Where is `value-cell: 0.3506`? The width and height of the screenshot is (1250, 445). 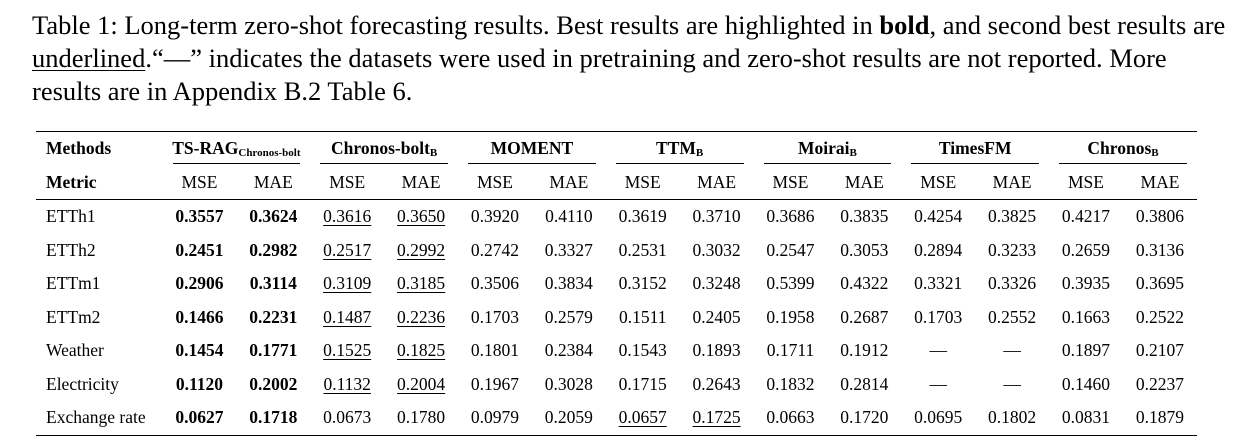
value-cell: 0.3506 is located at coordinates (495, 284).